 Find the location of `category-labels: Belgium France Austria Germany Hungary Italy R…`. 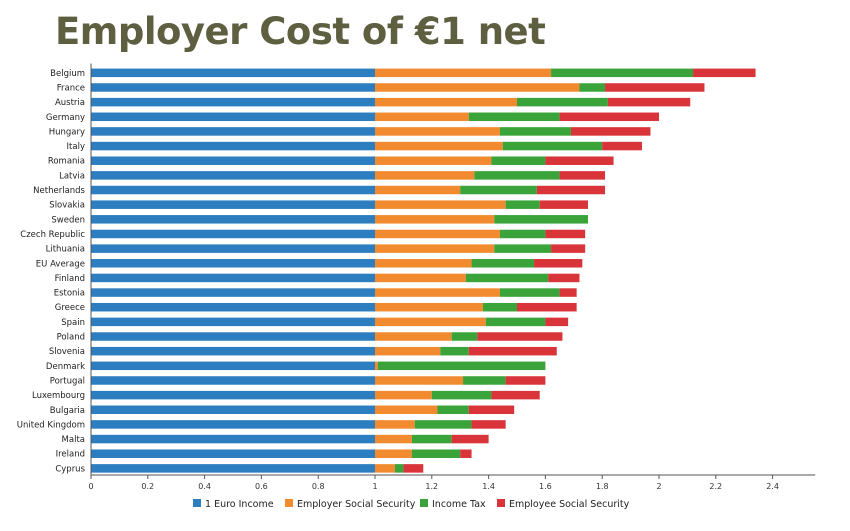

category-labels: Belgium France Austria Germany Hungary Italy R… is located at coordinates (51, 272).